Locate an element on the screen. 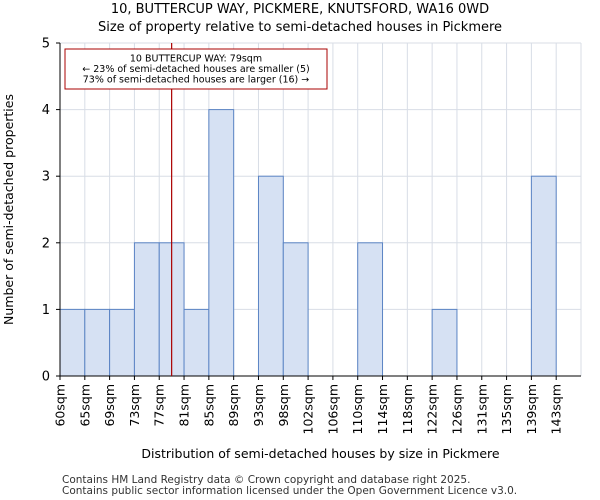  x-tick-label: 60sqm is located at coordinates (60, 405).